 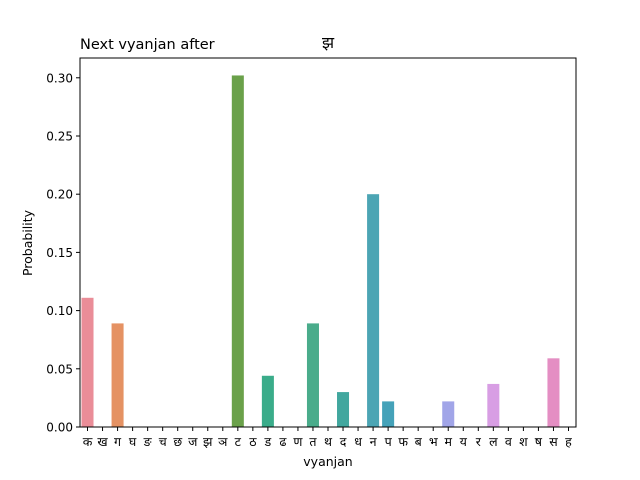 I want to click on x-tick-label: छ, so click(x=177, y=441).